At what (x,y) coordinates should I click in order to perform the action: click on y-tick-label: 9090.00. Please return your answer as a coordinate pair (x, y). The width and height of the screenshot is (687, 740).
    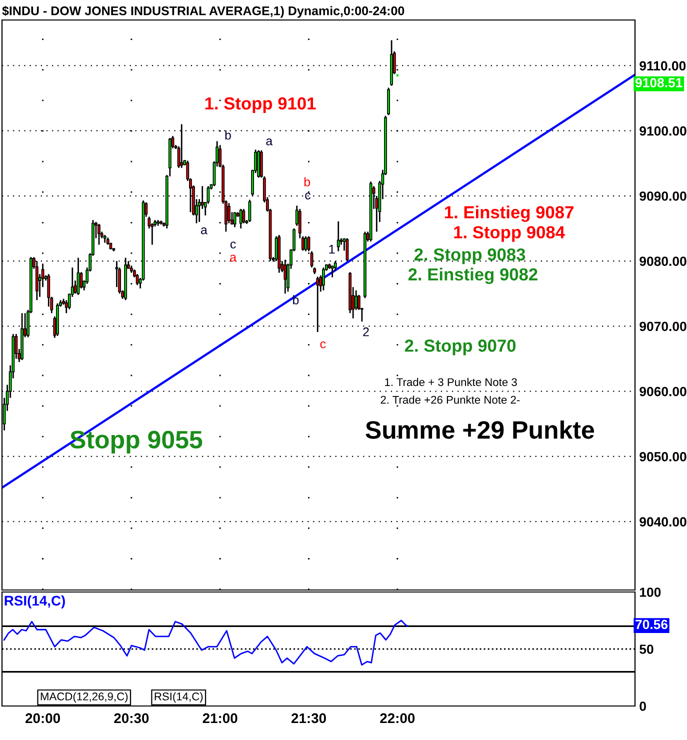
    Looking at the image, I should click on (663, 196).